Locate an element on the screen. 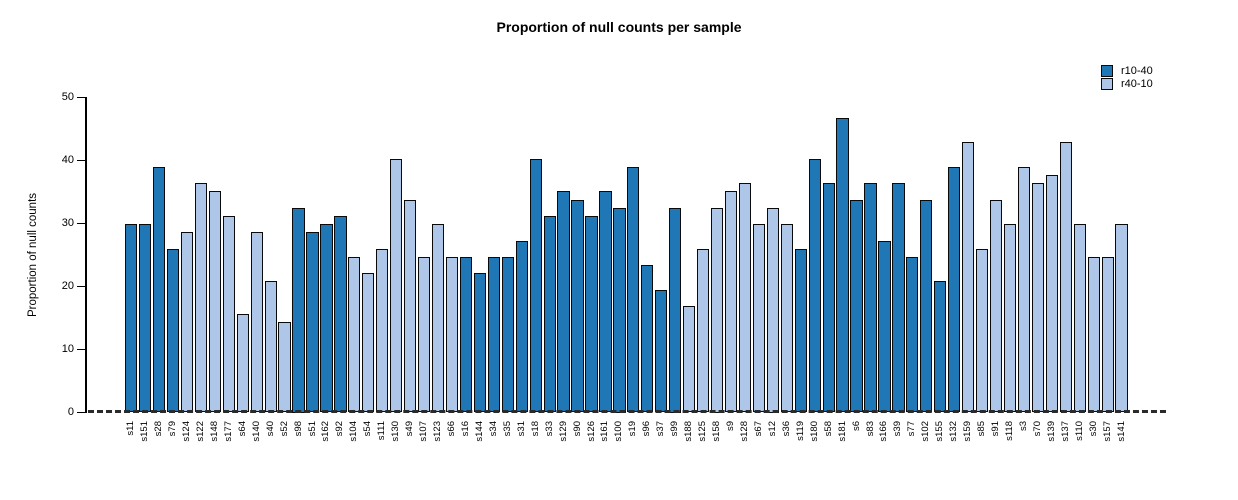 The height and width of the screenshot is (500, 1238). x-axis-label-s36: s36 is located at coordinates (786, 429).